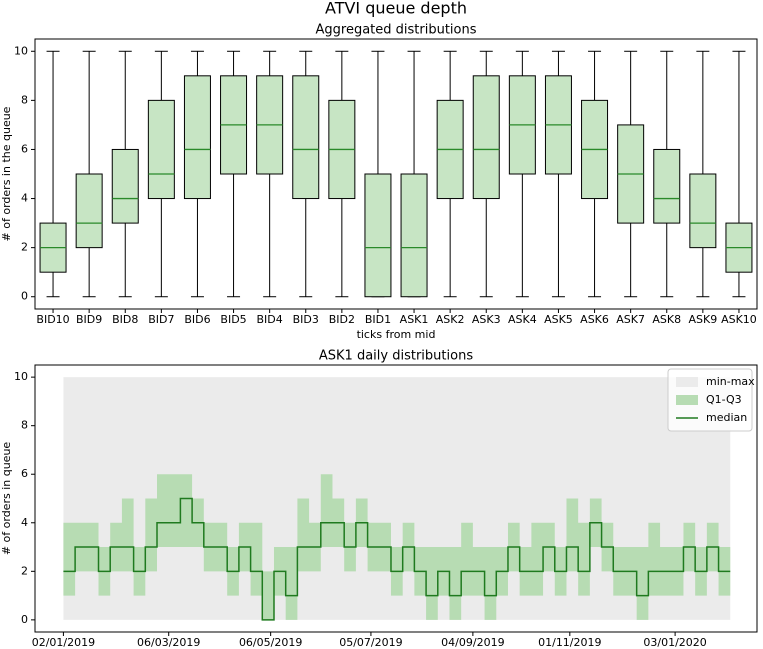  I want to click on x-tick-label: 06/03/2019, so click(168, 642).